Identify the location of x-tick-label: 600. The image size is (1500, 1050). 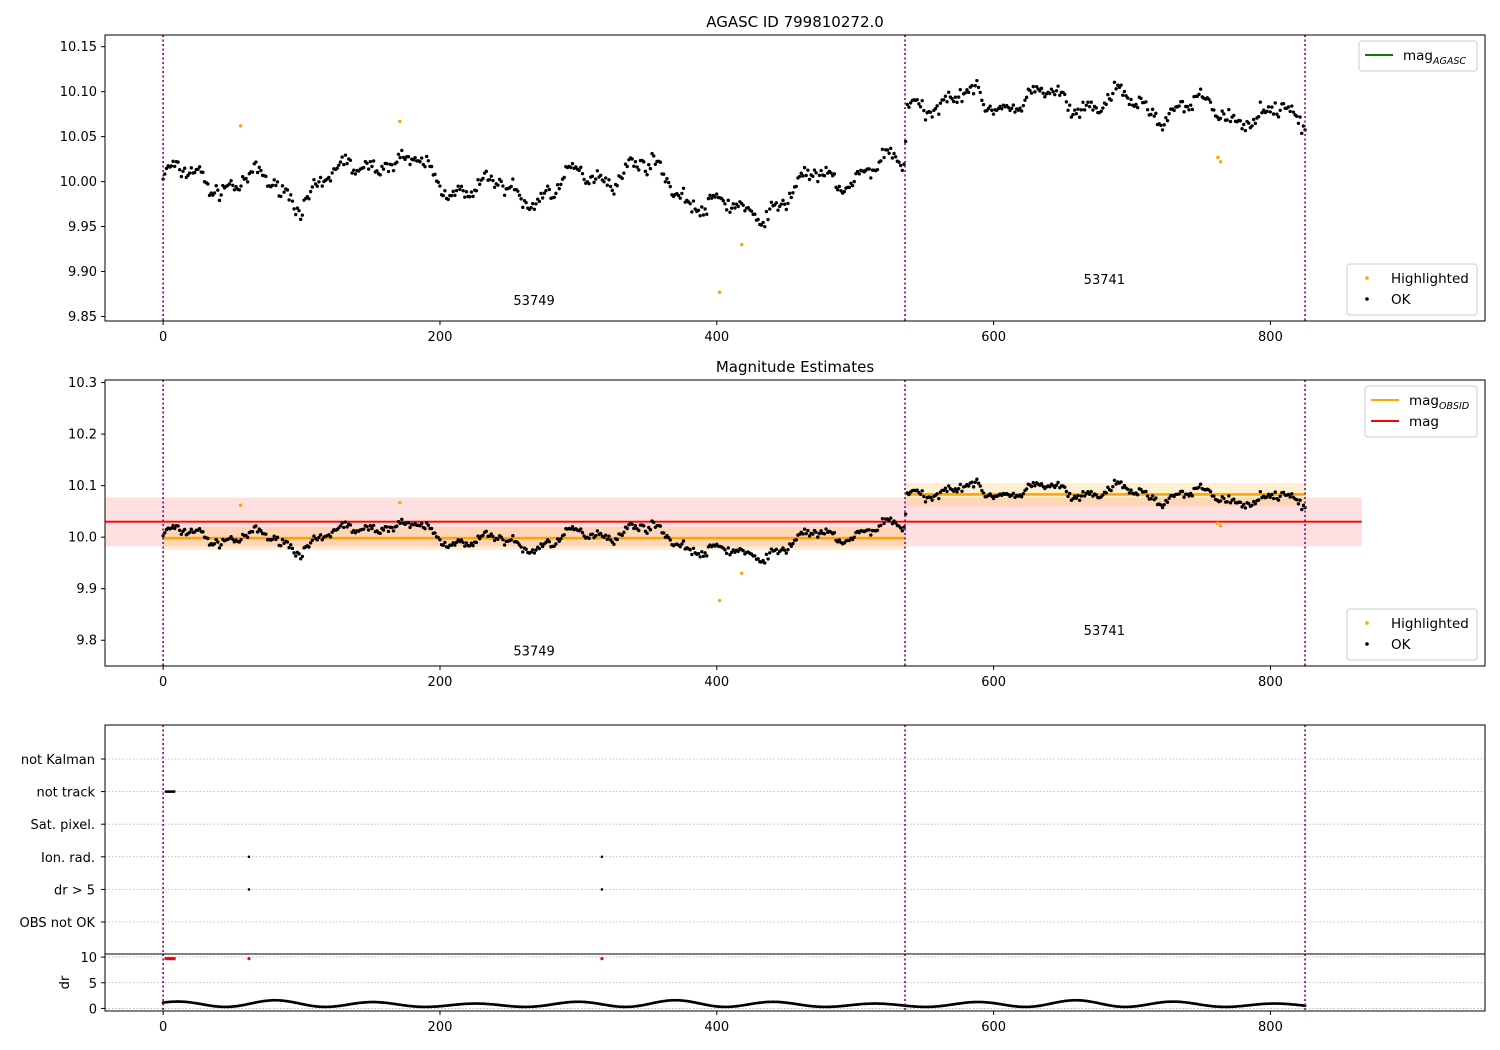
(993, 682).